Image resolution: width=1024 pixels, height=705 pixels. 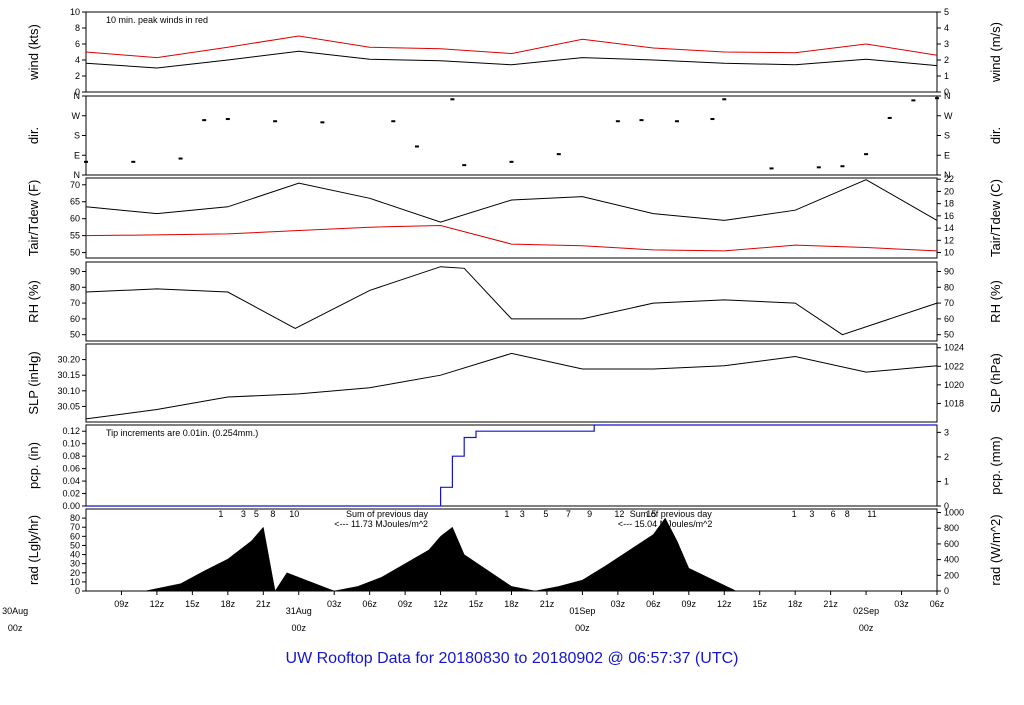 What do you see at coordinates (946, 506) in the screenshot?
I see `pcp-right-ytick-label: 0` at bounding box center [946, 506].